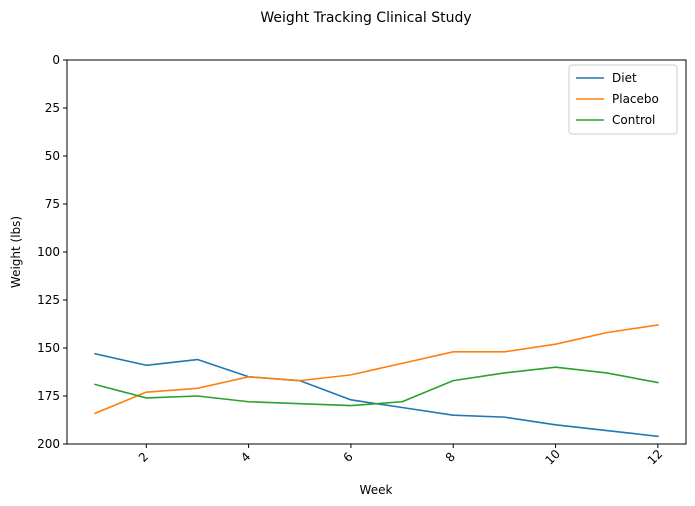  I want to click on y-axis: 0 25 50 75 100 125 150 175 200, so click(52, 252).